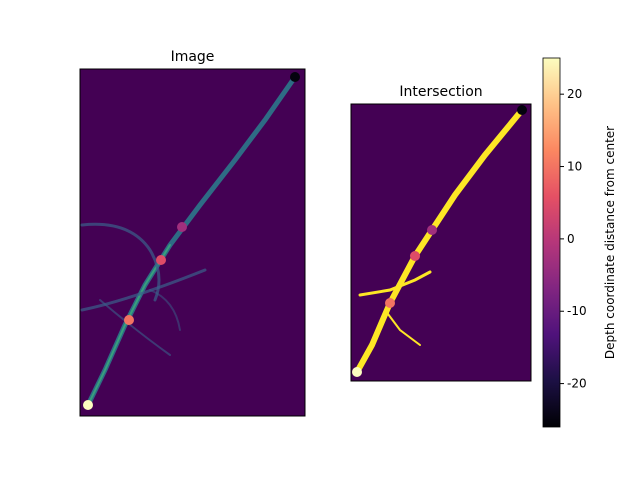 The height and width of the screenshot is (484, 640). I want to click on colorbar-tick-label: -10, so click(577, 311).